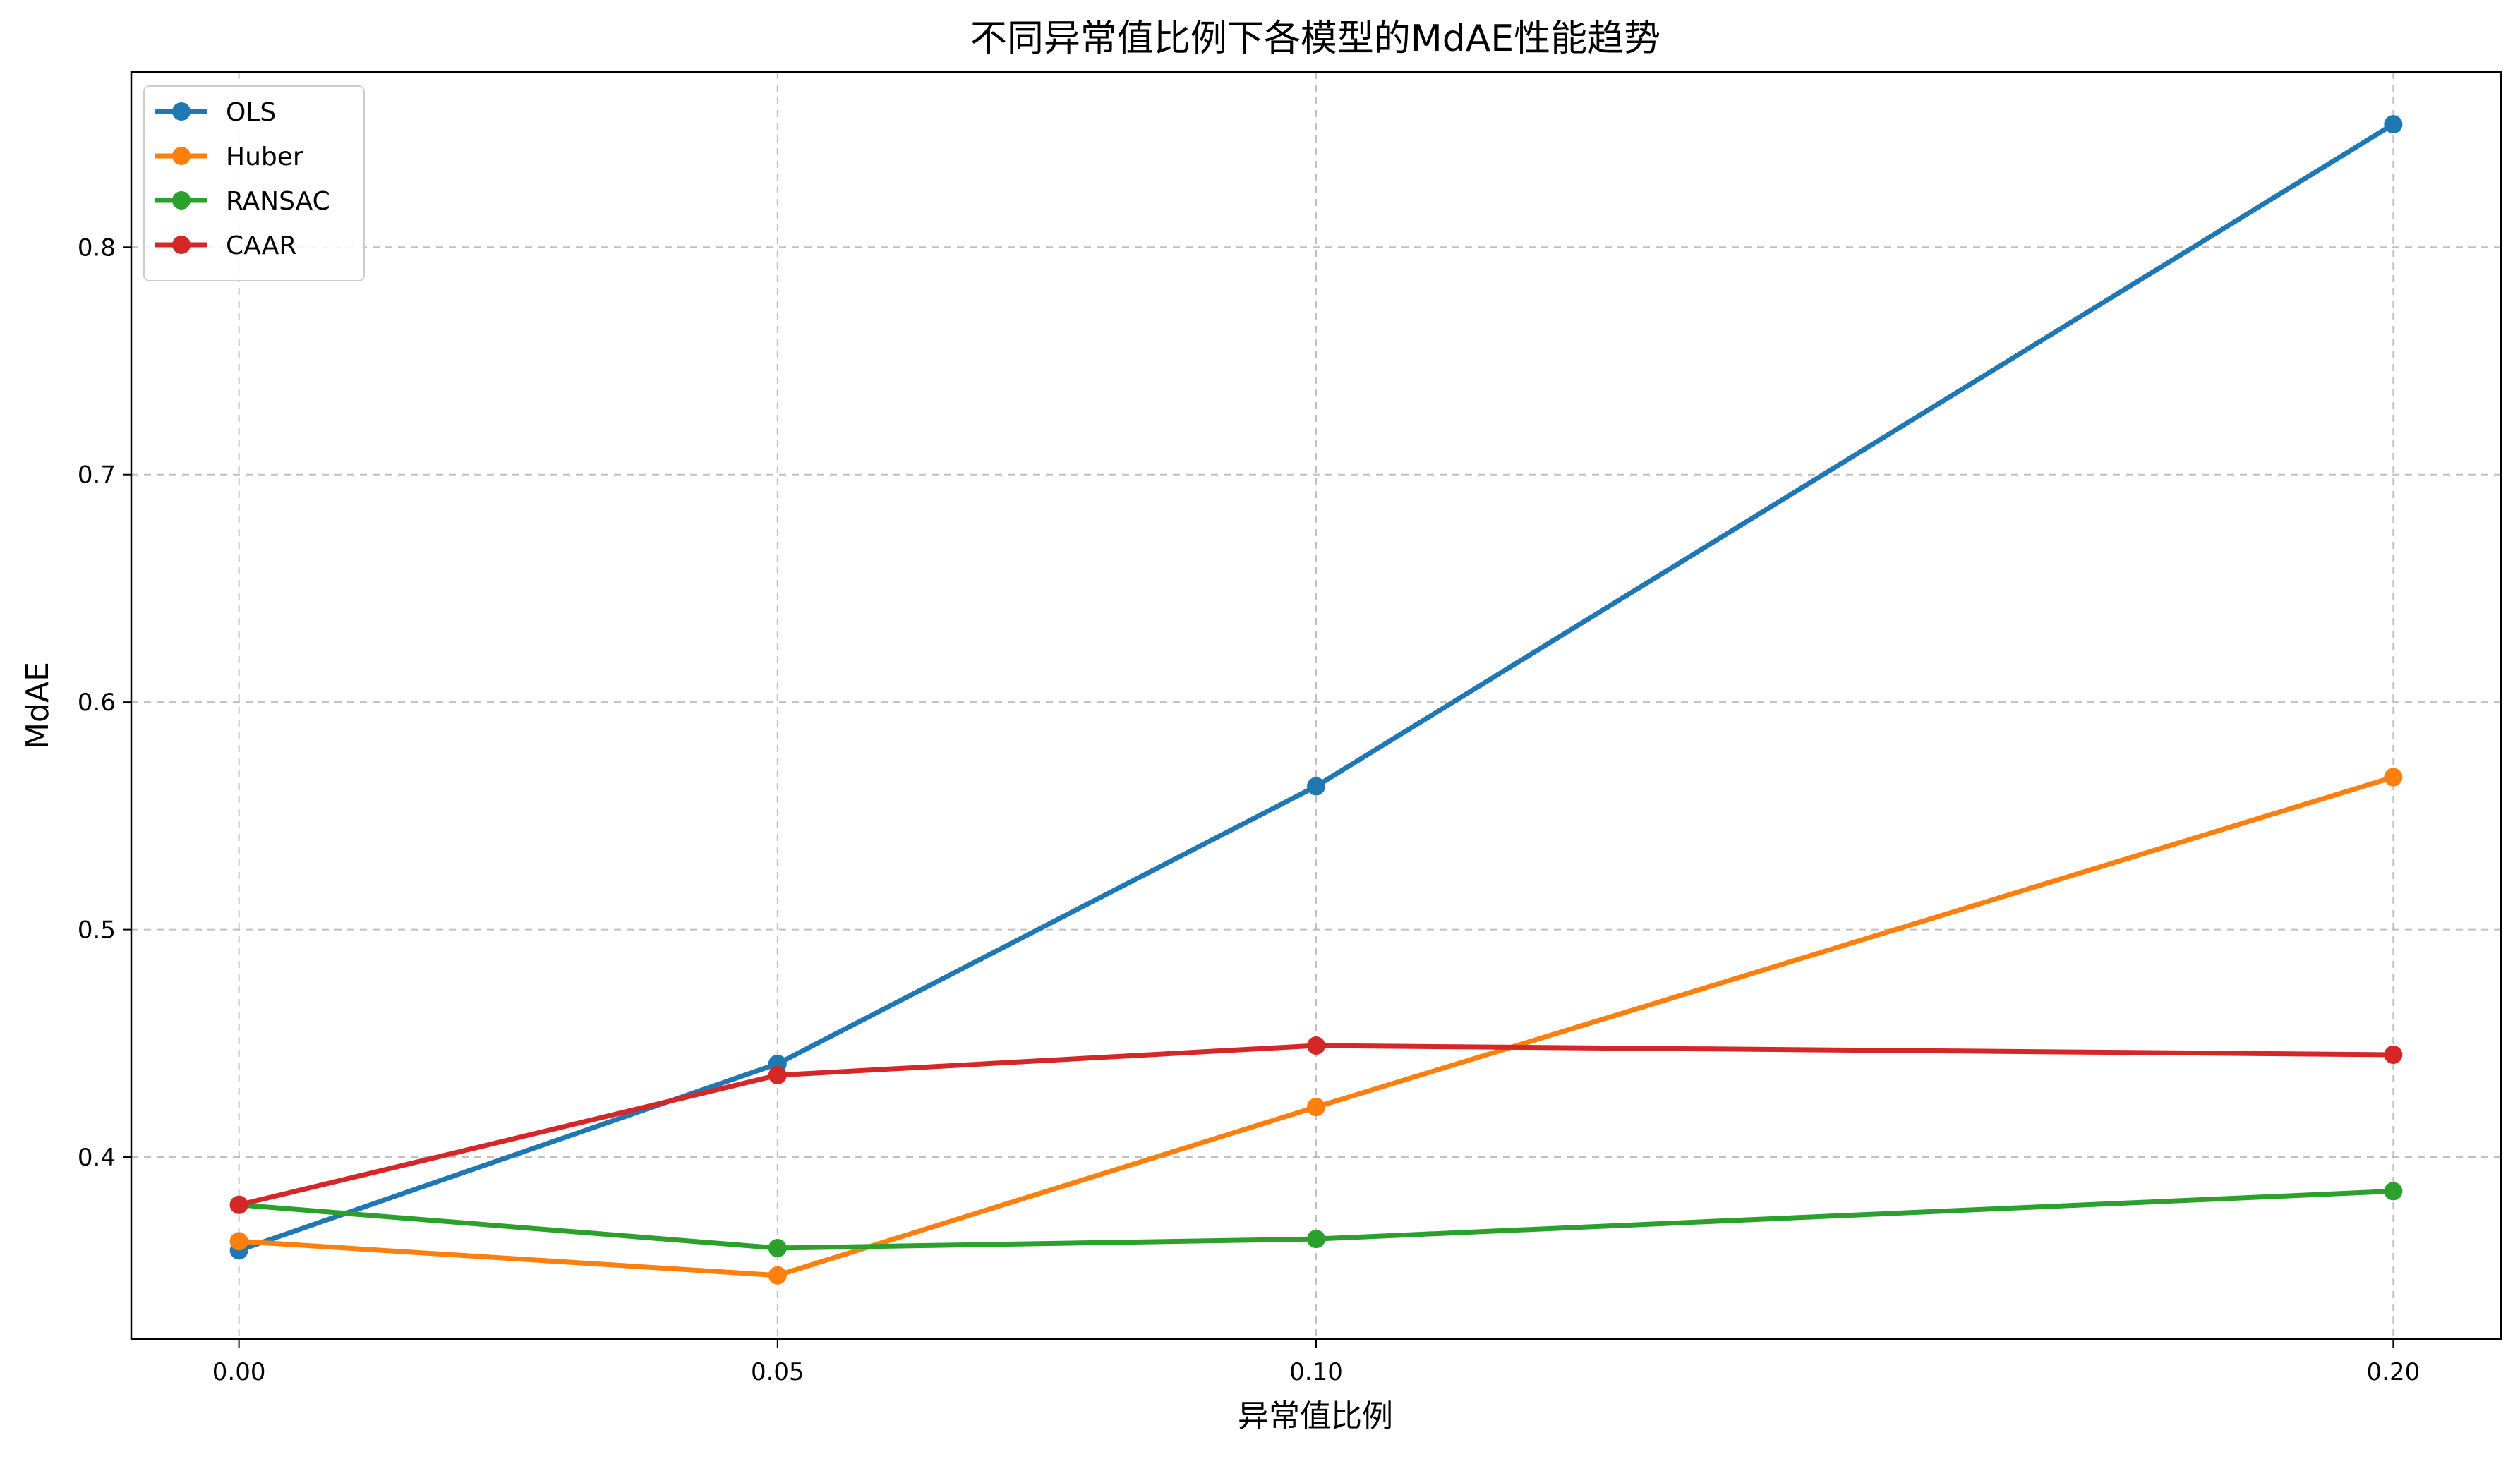  I want to click on series-caar, so click(1316, 1125).